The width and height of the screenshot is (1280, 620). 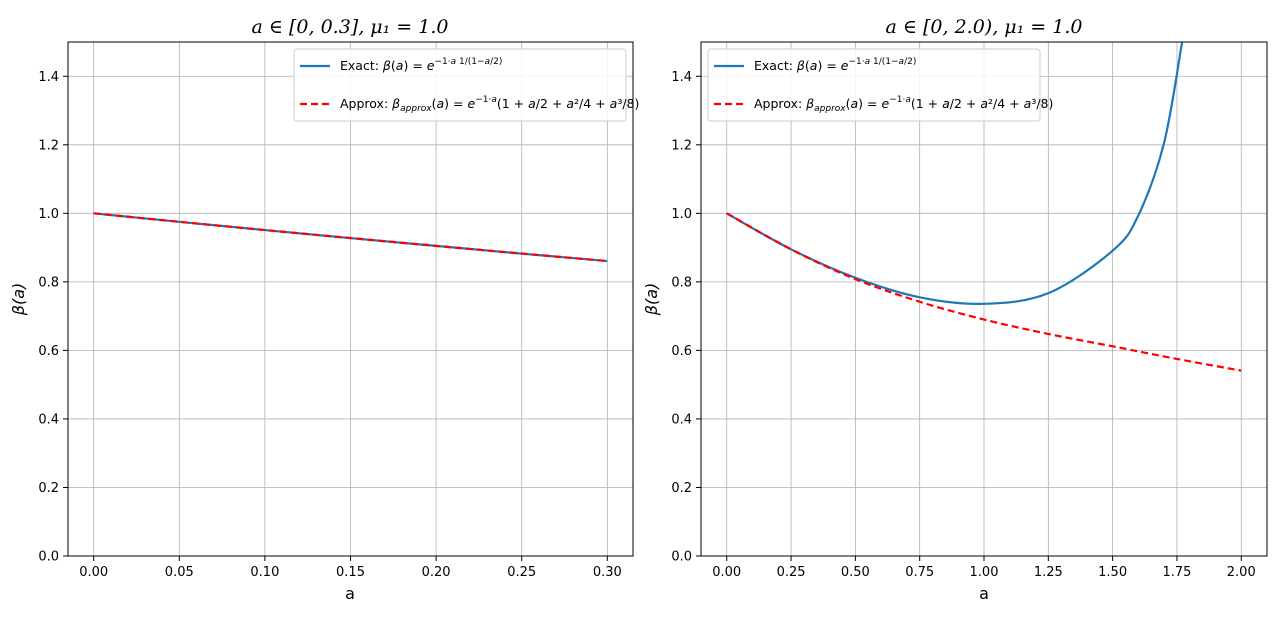 What do you see at coordinates (1112, 572) in the screenshot?
I see `right-x-tick-label: 1.50` at bounding box center [1112, 572].